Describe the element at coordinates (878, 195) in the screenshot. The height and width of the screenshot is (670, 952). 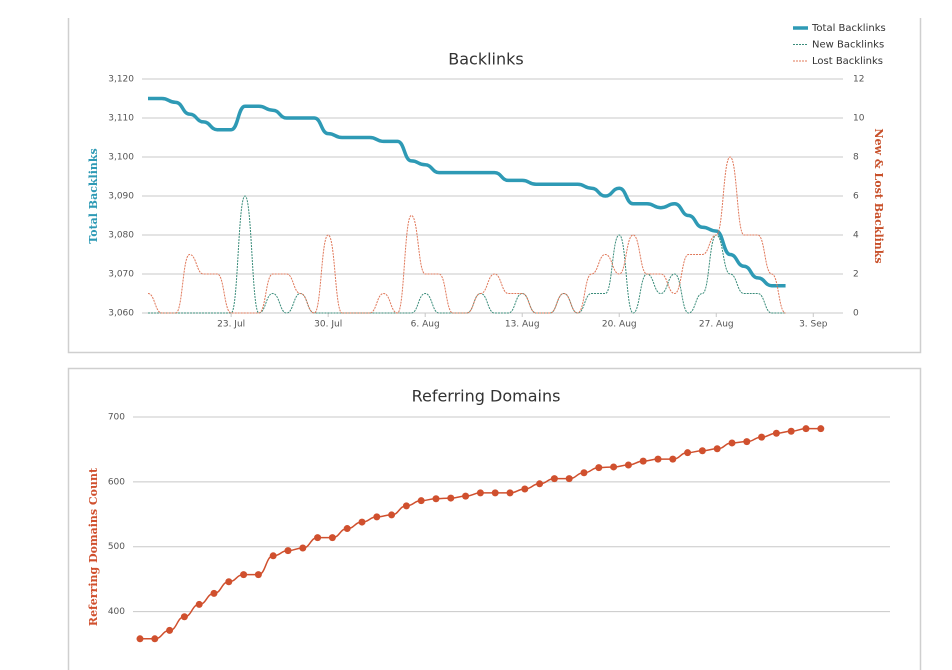
I see `y2-axis-title: New & Lost Backlinks` at that location.